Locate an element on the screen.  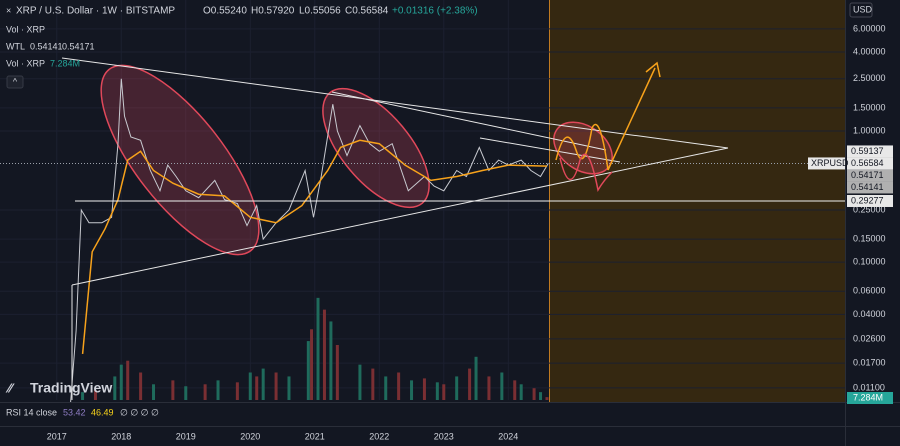
x-tick-label: 2022 is located at coordinates (379, 436).